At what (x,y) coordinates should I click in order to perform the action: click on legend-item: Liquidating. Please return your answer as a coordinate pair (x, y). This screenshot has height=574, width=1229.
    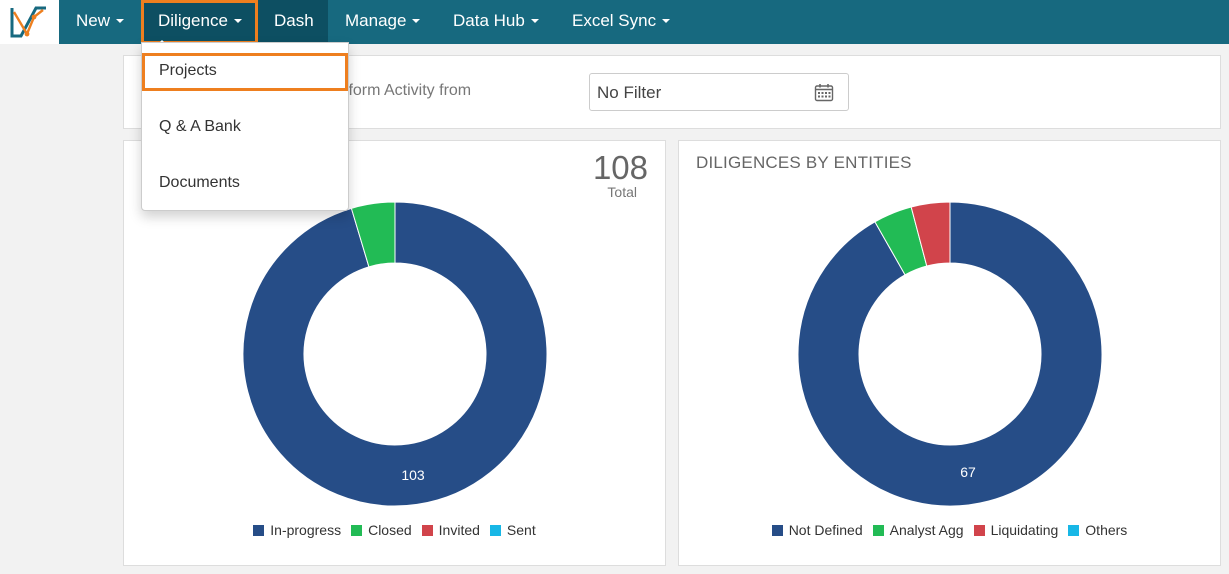
    Looking at the image, I should click on (1016, 530).